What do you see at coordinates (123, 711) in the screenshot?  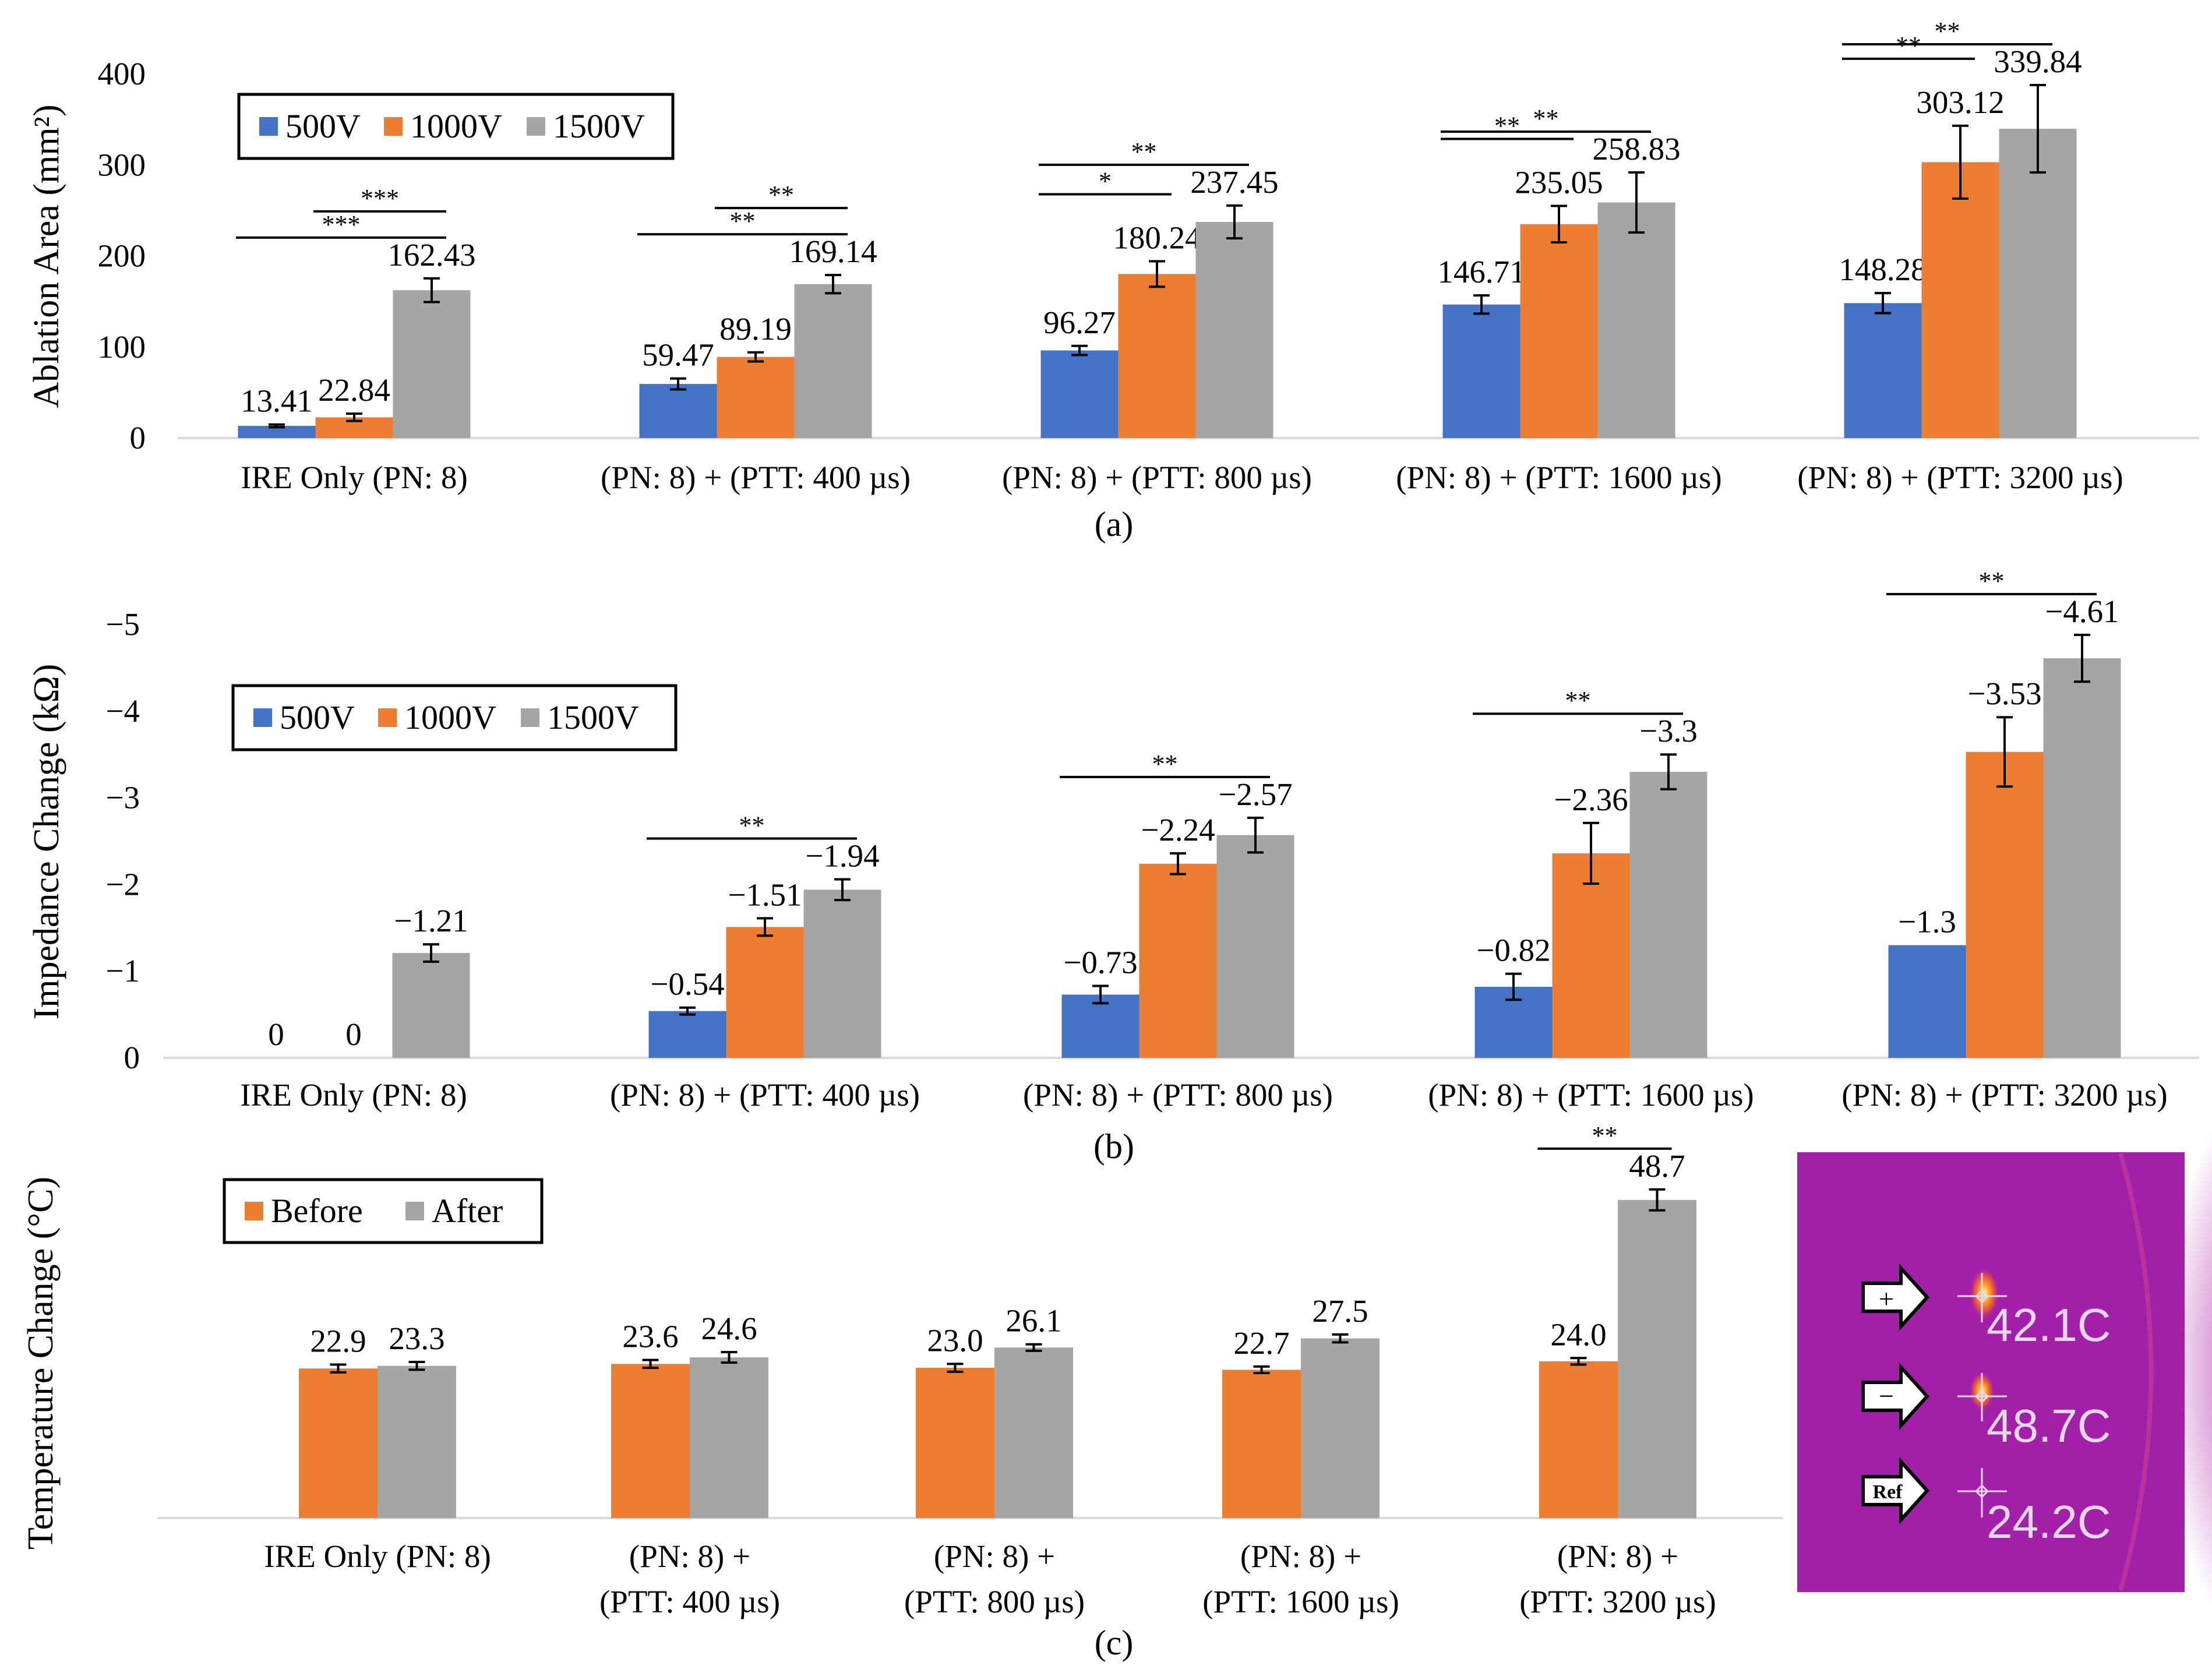 I see `y-tick-label: −4` at bounding box center [123, 711].